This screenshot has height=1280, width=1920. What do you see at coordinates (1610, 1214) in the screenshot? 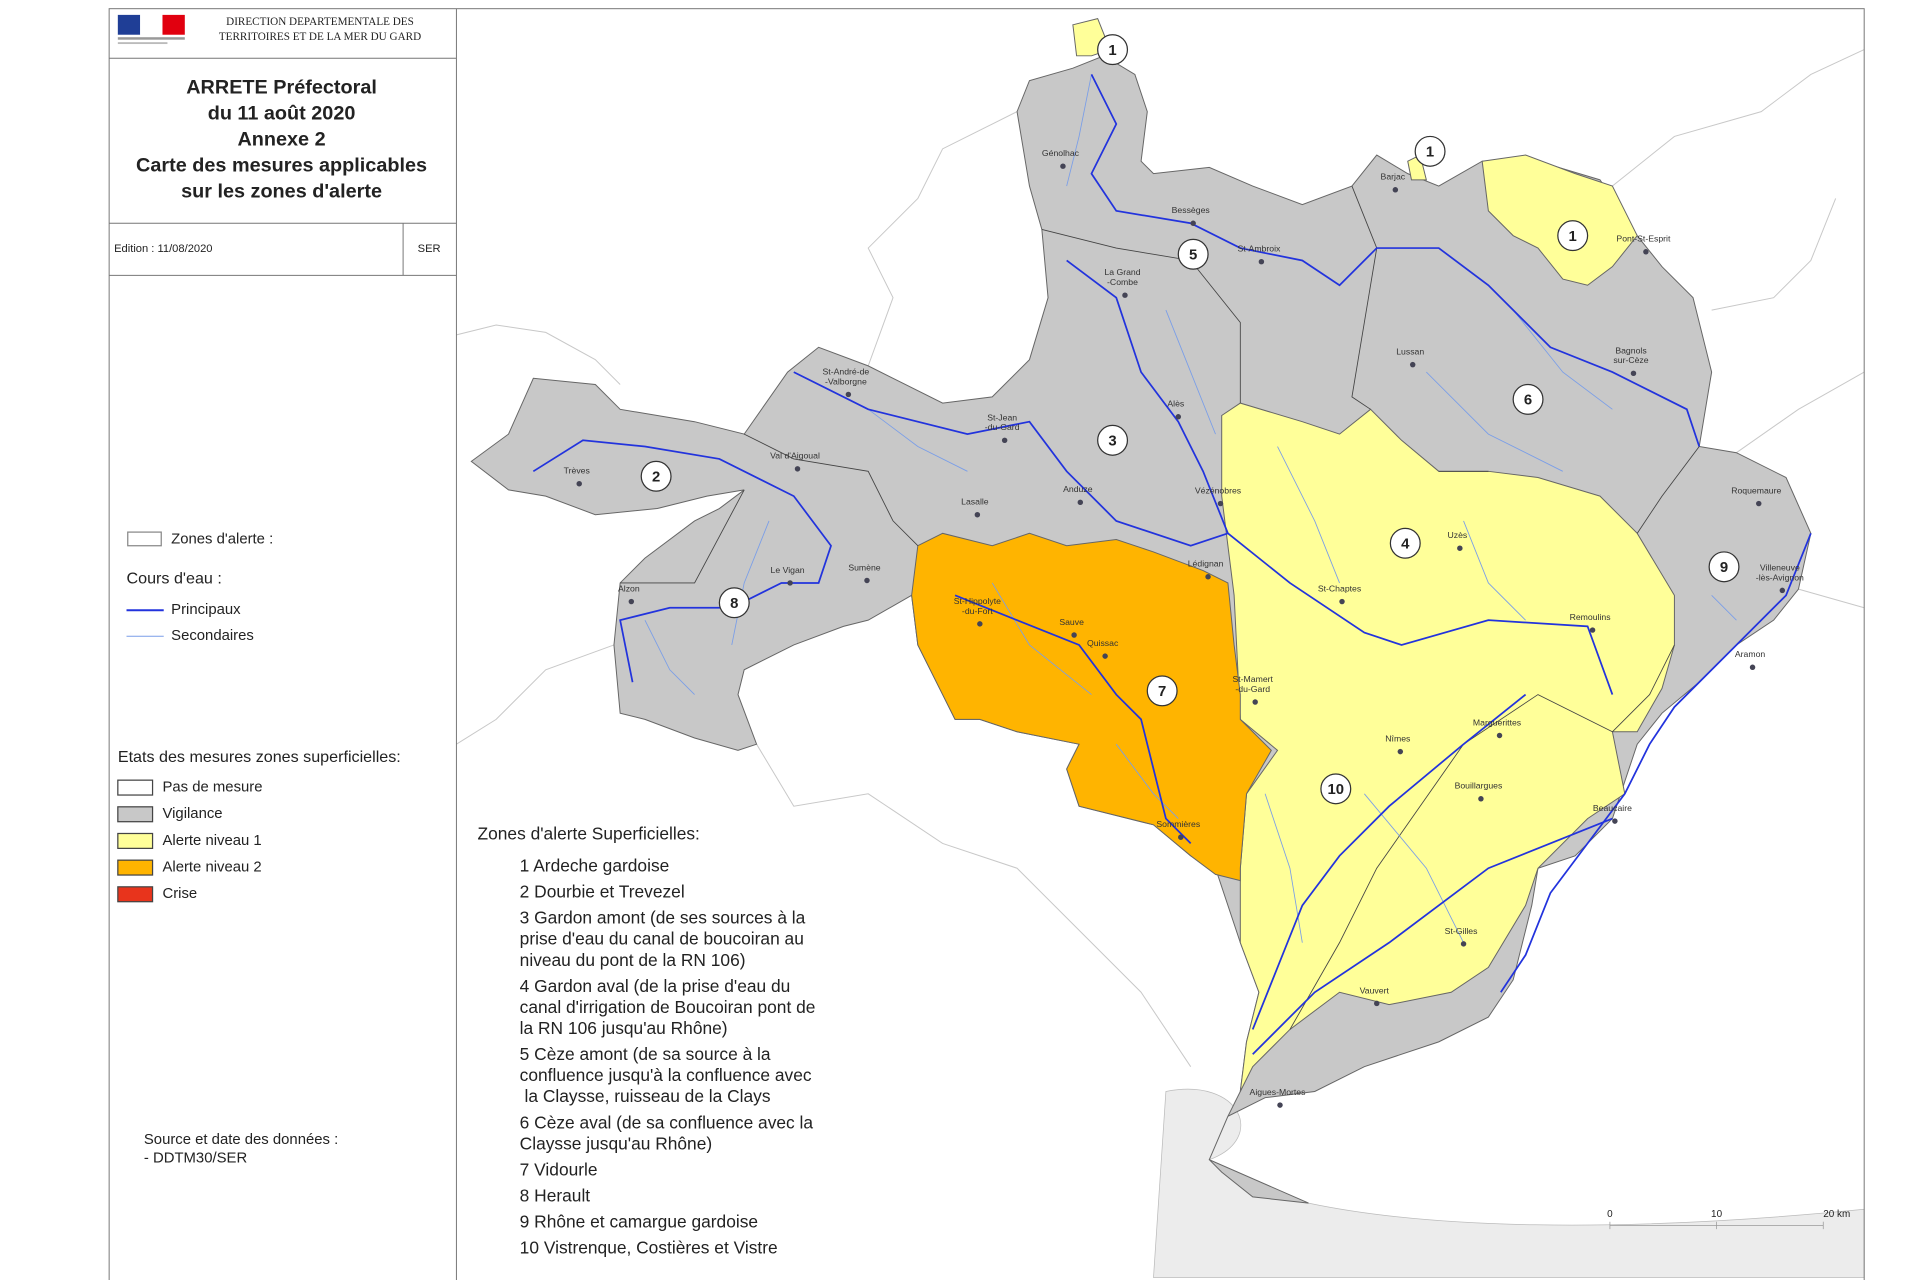
I see `scale-label: 0` at bounding box center [1610, 1214].